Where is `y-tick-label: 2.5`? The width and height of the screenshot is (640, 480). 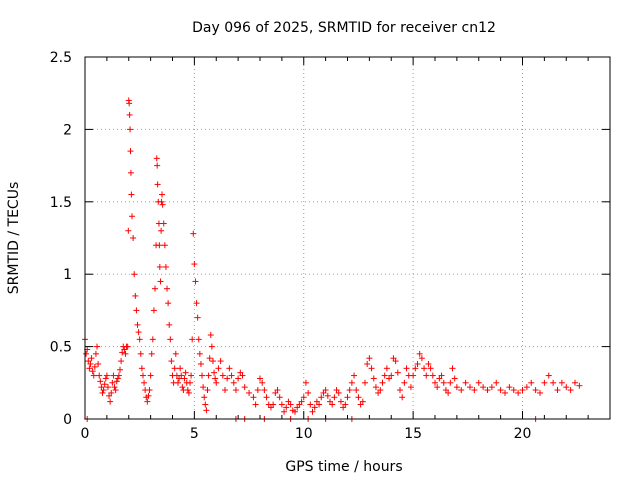
y-tick-label: 2.5 is located at coordinates (61, 58).